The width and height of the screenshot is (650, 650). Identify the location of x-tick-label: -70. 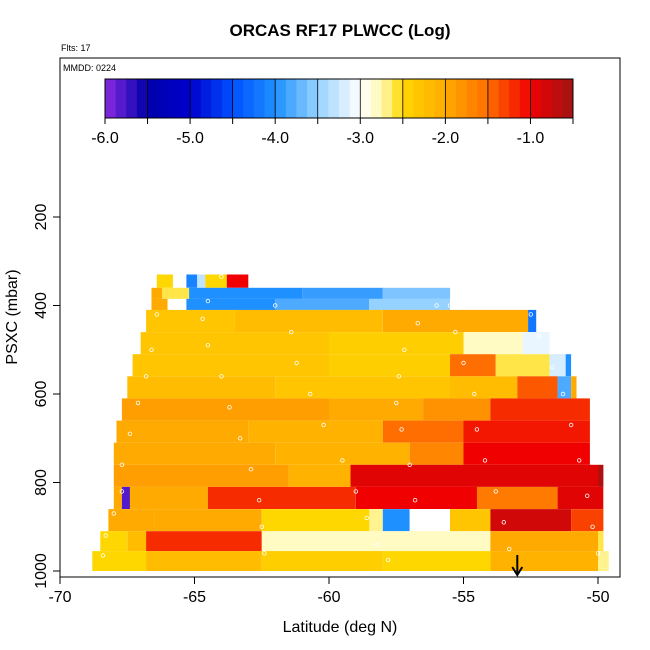
(59, 597).